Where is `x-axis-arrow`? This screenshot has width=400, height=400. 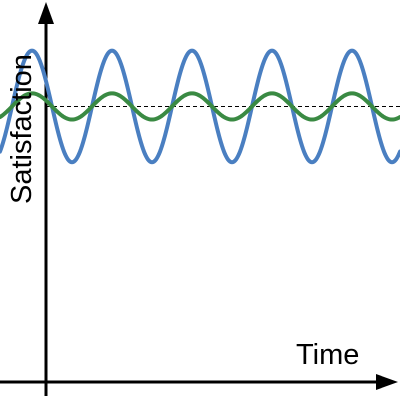 x-axis-arrow is located at coordinates (387, 382).